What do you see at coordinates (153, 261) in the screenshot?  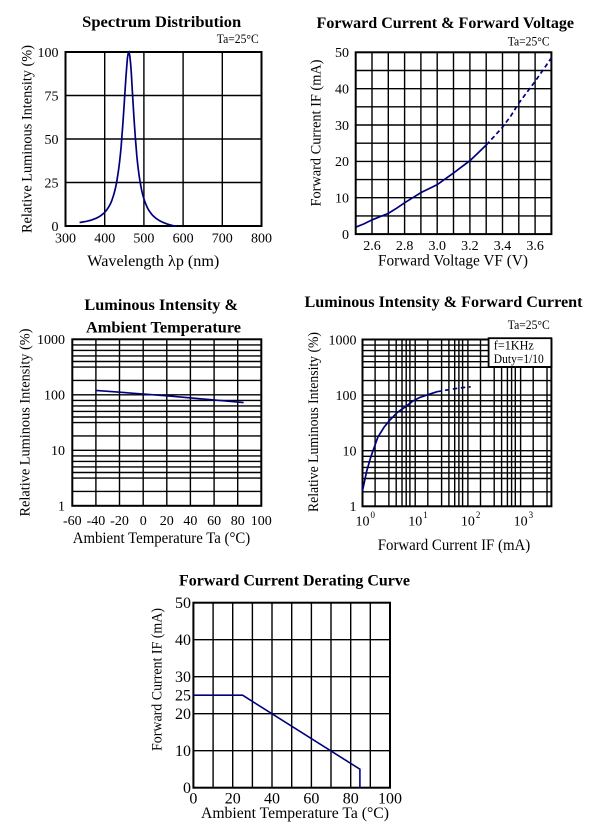 I see `svg-text: Wavelength λp (nm)` at bounding box center [153, 261].